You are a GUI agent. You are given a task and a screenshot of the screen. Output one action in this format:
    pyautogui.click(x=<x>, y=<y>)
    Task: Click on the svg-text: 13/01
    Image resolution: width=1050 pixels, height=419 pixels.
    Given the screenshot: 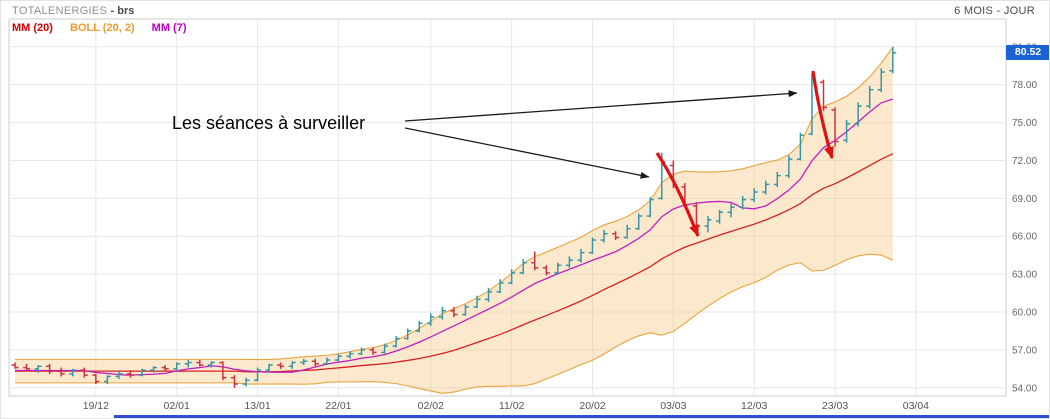 What is the action you would take?
    pyautogui.click(x=257, y=406)
    